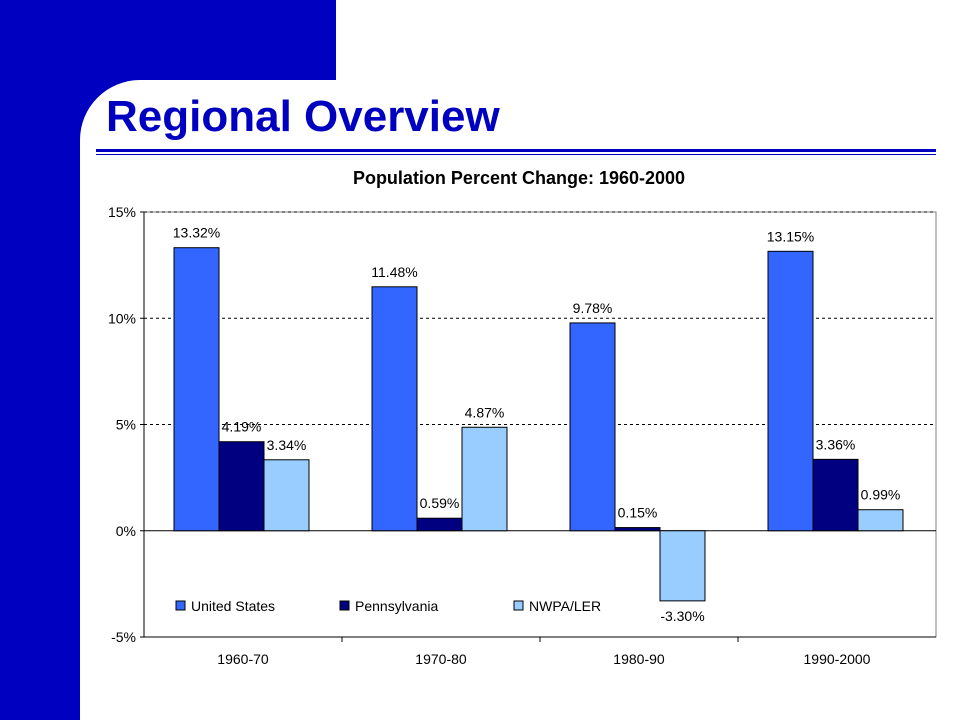 This screenshot has height=720, width=960. I want to click on x-tick-label: 1980-90, so click(639, 659).